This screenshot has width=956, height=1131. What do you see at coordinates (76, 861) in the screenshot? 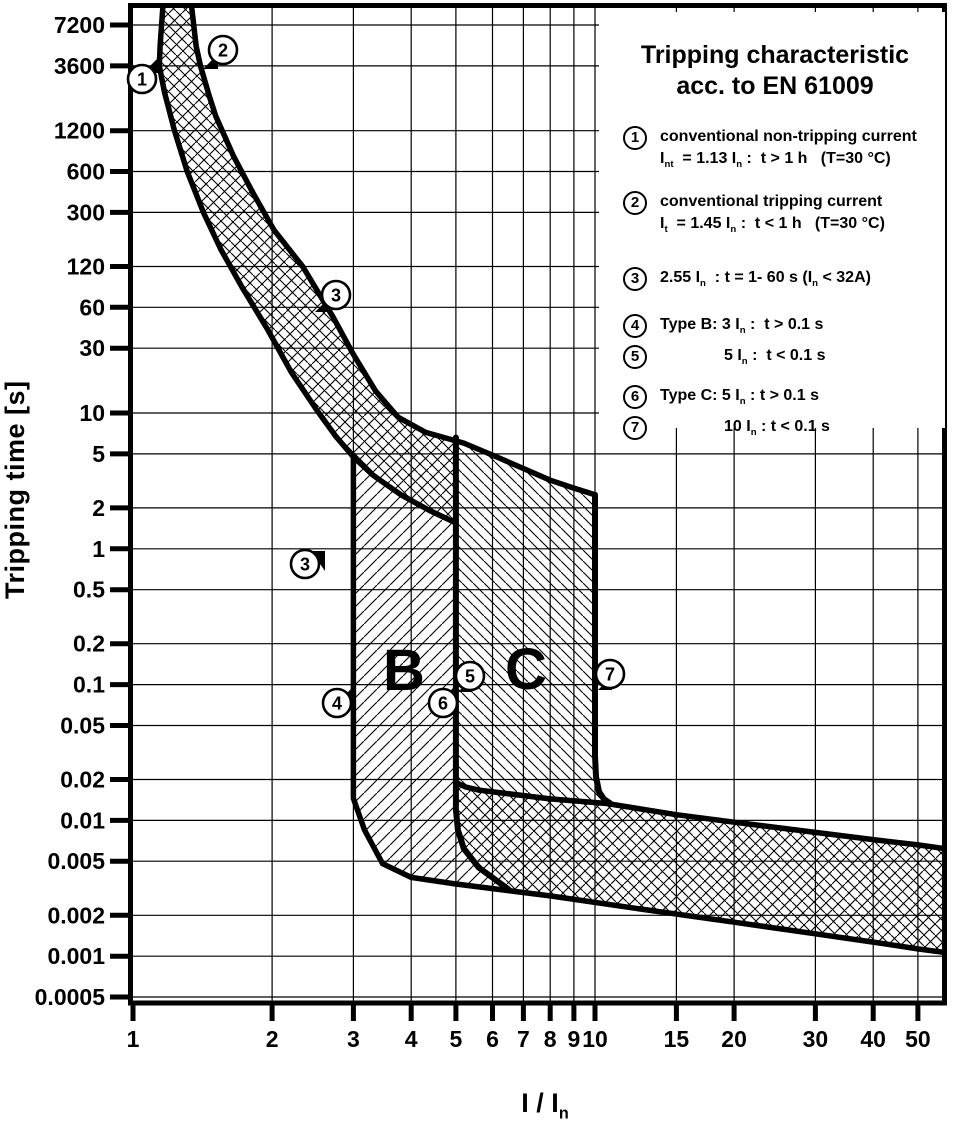
I see `y-tick-label-0.005: 0.005` at bounding box center [76, 861].